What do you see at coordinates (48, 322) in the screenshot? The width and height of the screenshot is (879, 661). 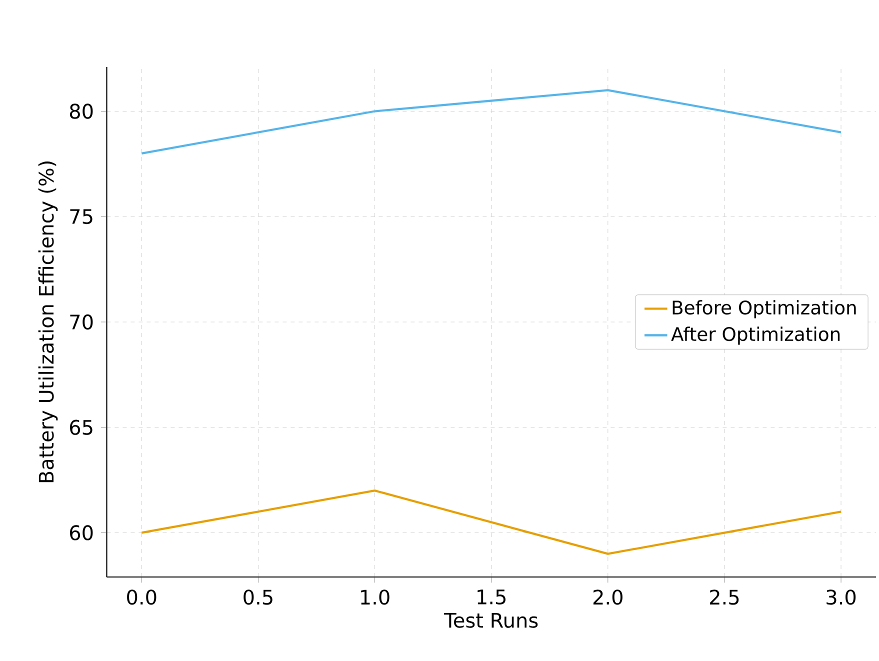 I see `y-axis-title: Battery Utilization Efficiency (%)` at bounding box center [48, 322].